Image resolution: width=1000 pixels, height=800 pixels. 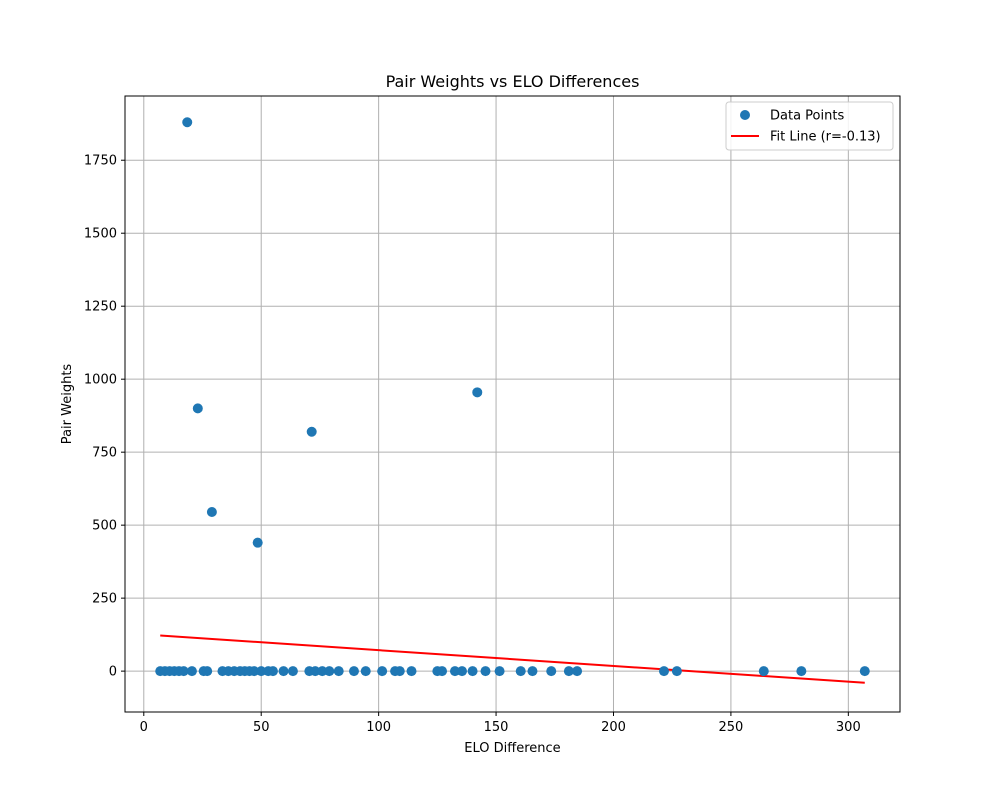 I want to click on x-tick-label: 250, so click(x=730, y=727).